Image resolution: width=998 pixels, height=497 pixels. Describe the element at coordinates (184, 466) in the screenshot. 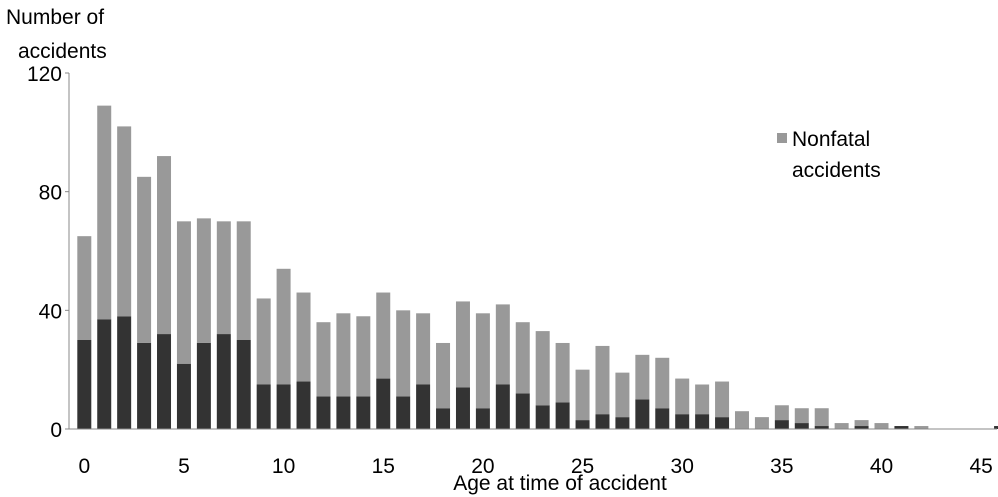

I see `x-tick-label-5: 5` at that location.